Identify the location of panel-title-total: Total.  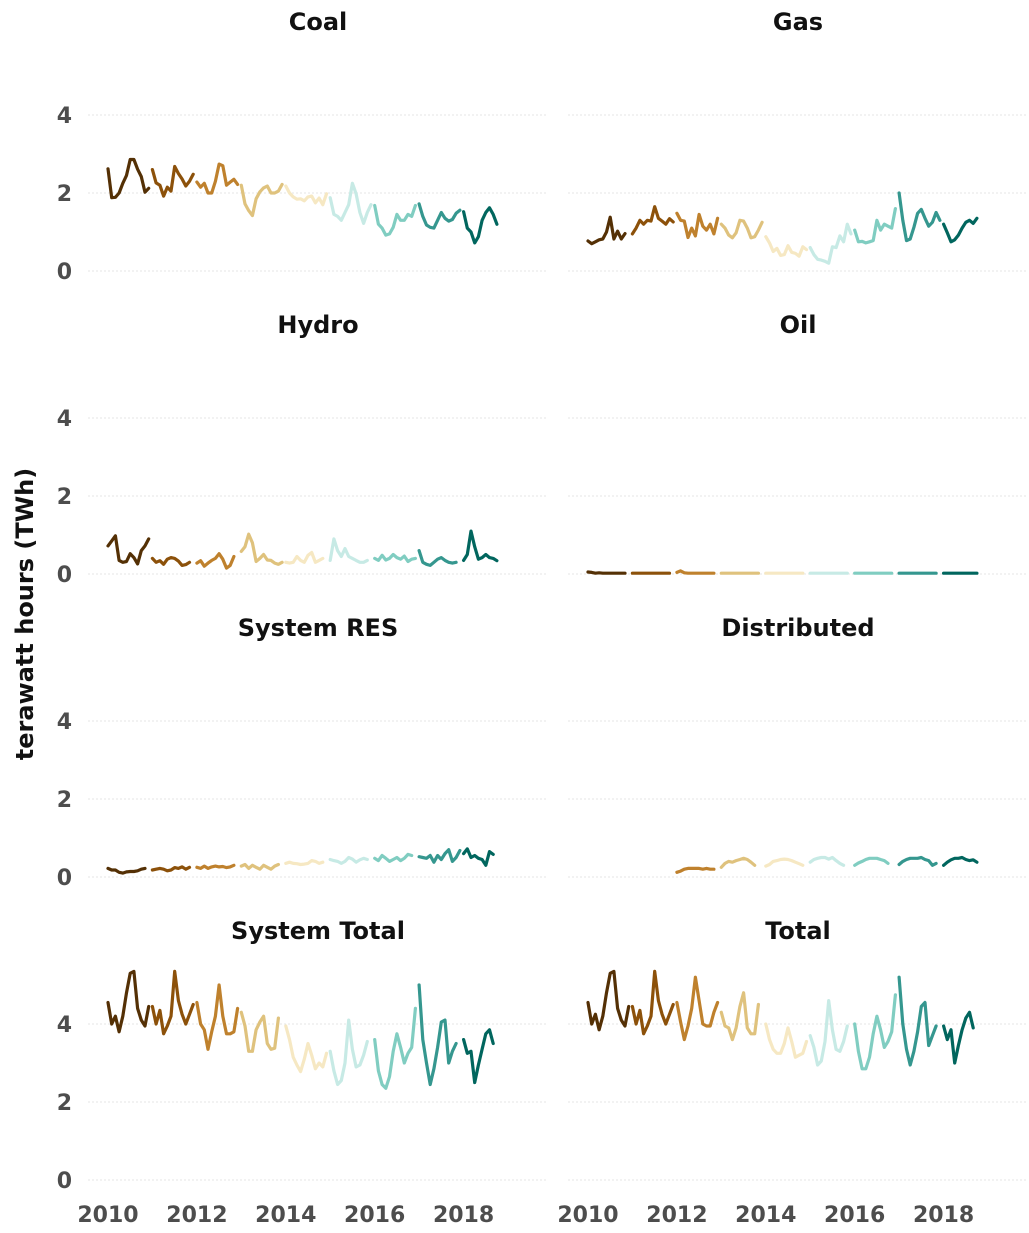
(798, 931).